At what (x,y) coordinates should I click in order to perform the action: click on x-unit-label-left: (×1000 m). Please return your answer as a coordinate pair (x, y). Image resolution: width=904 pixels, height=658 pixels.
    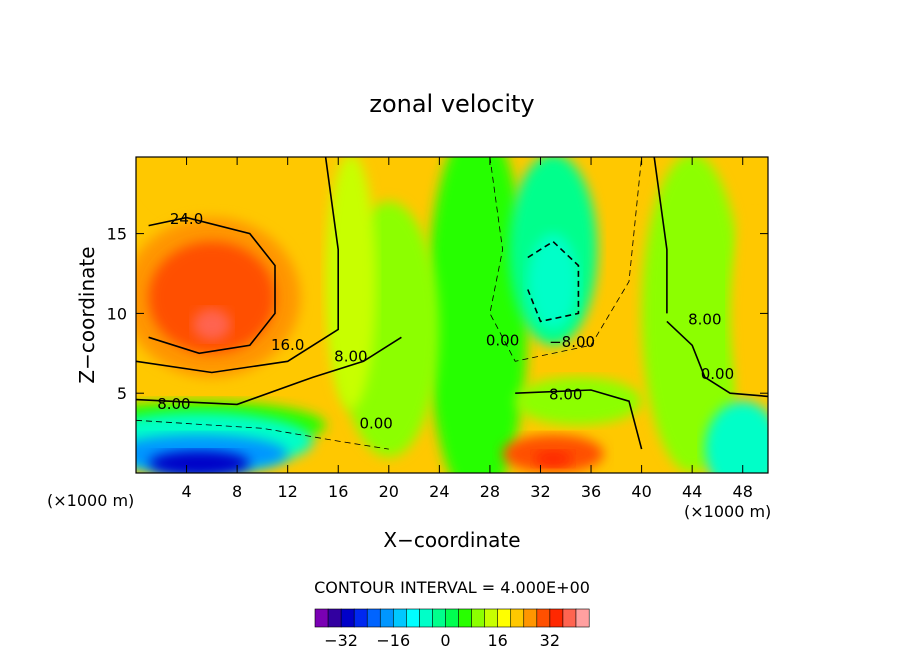
    Looking at the image, I should click on (90, 500).